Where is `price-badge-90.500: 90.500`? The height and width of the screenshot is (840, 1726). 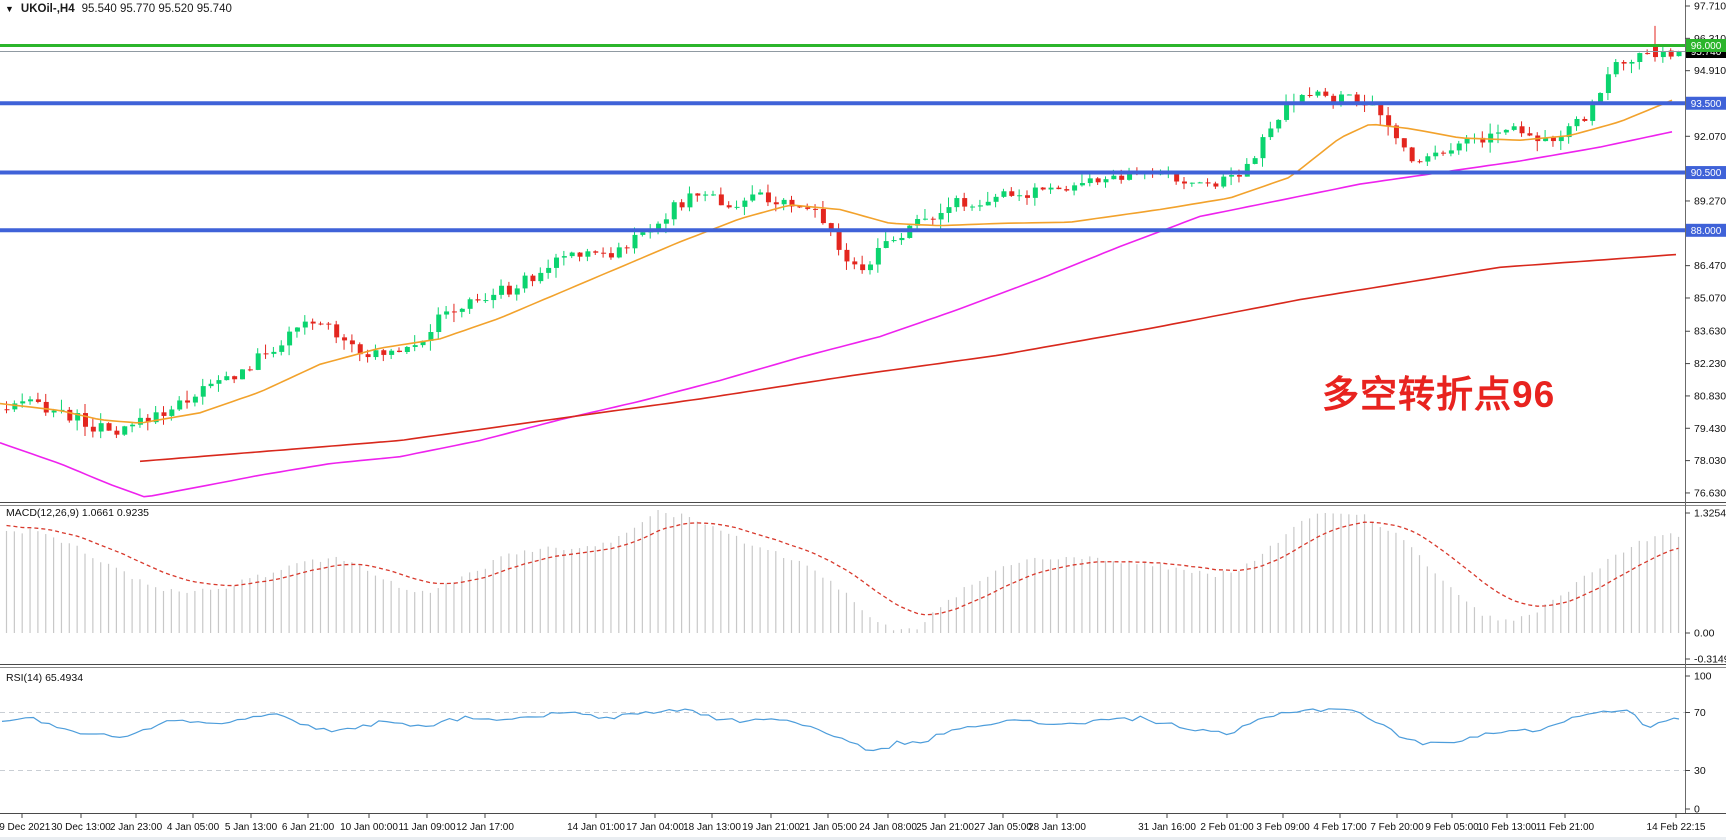 price-badge-90.500: 90.500 is located at coordinates (1706, 173).